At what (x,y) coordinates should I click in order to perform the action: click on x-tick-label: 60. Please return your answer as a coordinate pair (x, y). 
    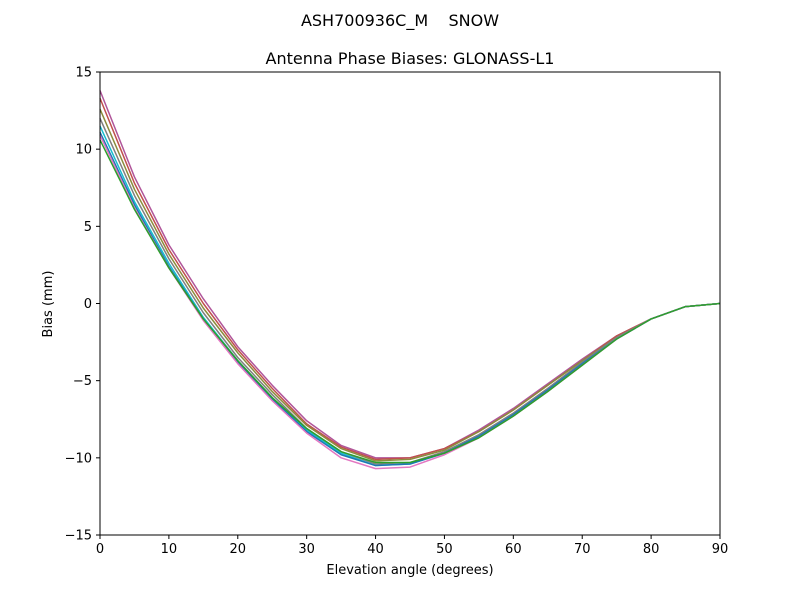
    Looking at the image, I should click on (513, 549).